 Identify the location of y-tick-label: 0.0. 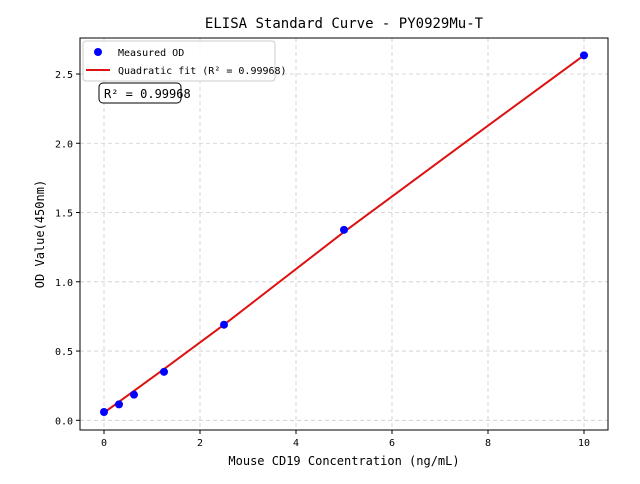
(64, 421).